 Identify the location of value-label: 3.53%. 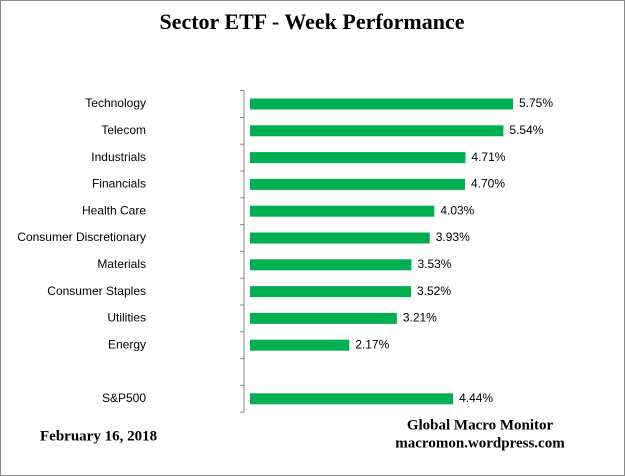
(434, 264).